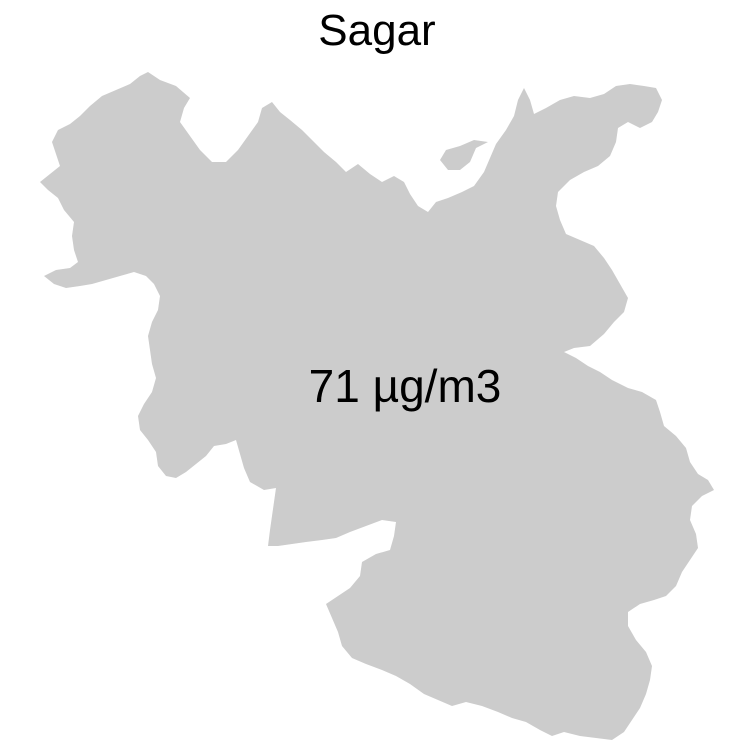  What do you see at coordinates (214, 470) in the screenshot?
I see `enclave-cutout` at bounding box center [214, 470].